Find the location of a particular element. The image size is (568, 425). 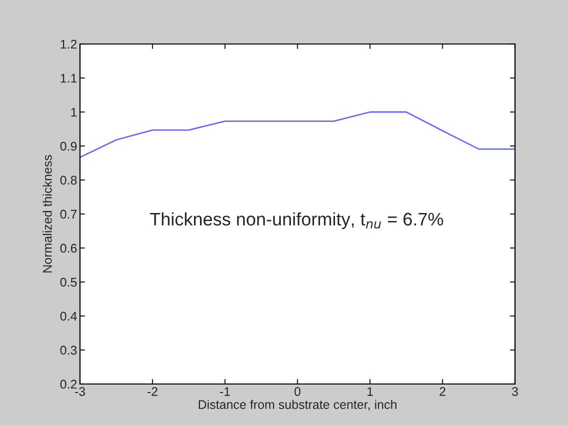

annotation: Thickness non-uniformity, t$_{nu}$ = 6.7% is located at coordinates (297, 221).